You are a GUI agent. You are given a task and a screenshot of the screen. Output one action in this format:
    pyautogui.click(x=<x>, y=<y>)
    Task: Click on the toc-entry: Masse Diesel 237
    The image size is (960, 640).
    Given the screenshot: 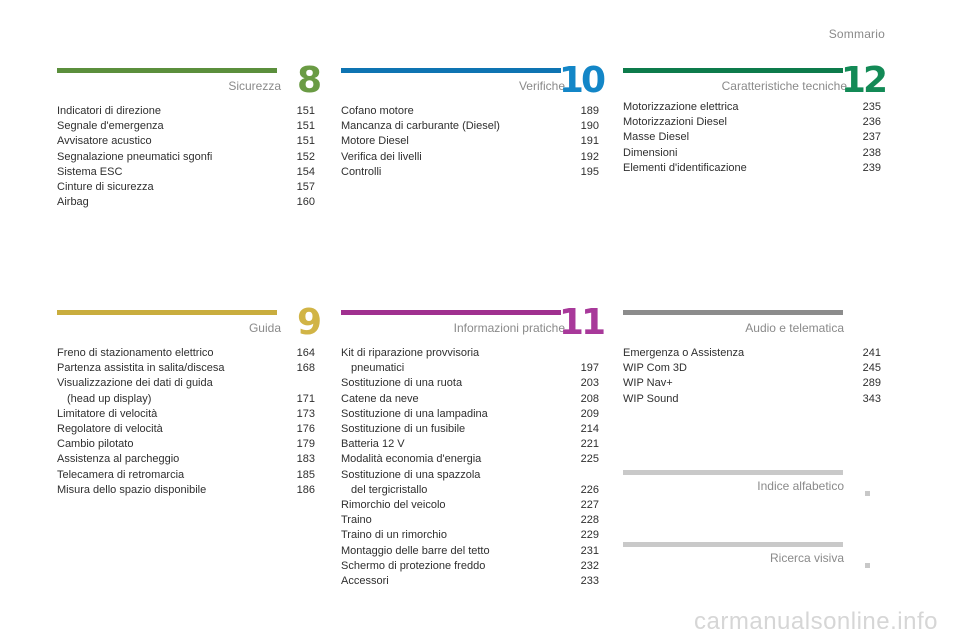 What is the action you would take?
    pyautogui.click(x=752, y=137)
    